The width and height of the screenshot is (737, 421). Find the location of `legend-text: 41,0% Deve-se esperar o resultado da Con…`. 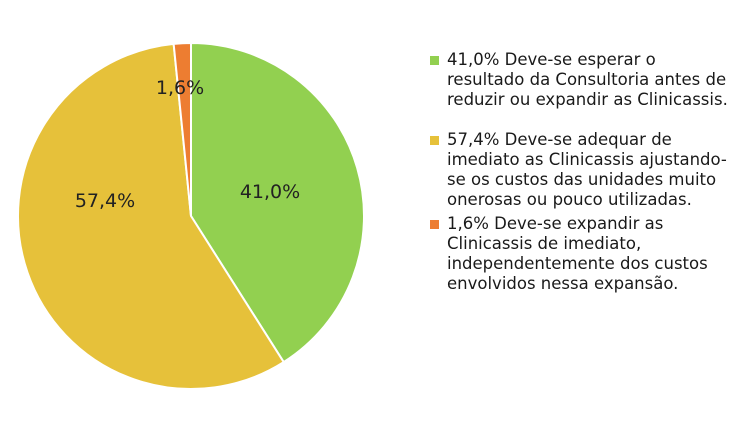

legend-text: 41,0% Deve-se esperar o resultado da Con… is located at coordinates (587, 79).